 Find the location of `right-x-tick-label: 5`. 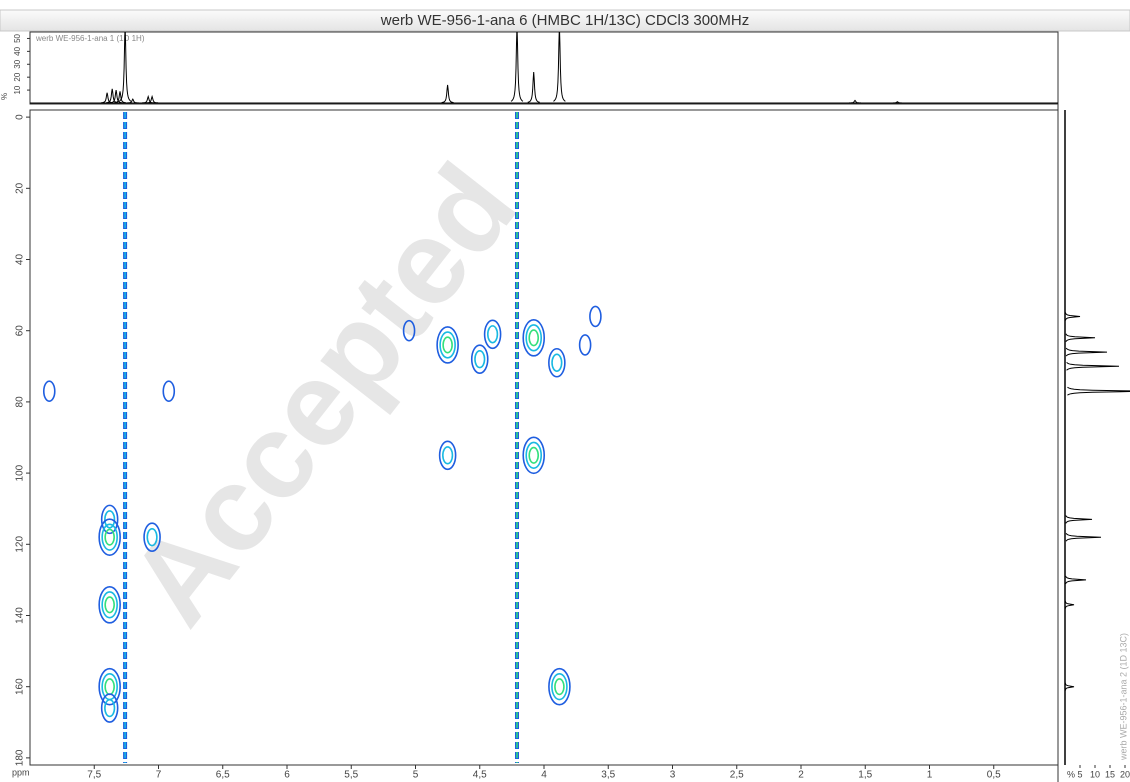

right-x-tick-label: 5 is located at coordinates (1079, 774).